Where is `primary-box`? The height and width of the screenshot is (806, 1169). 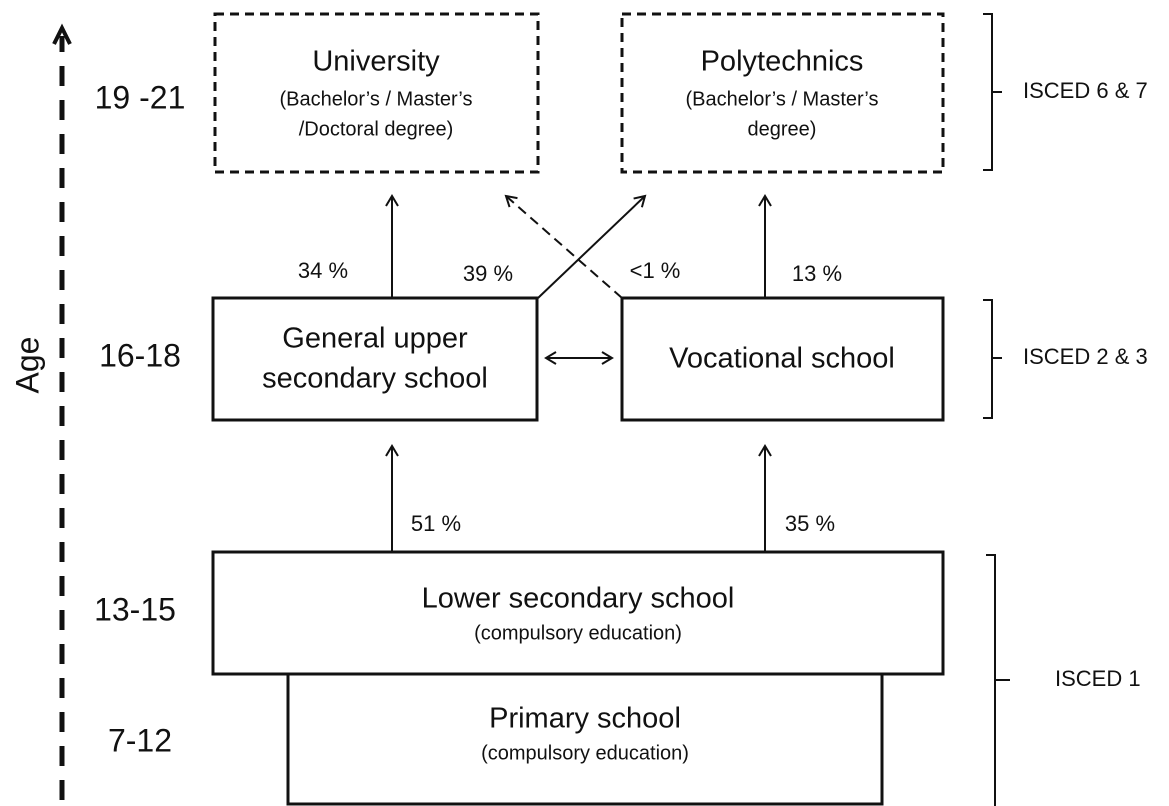 primary-box is located at coordinates (585, 739).